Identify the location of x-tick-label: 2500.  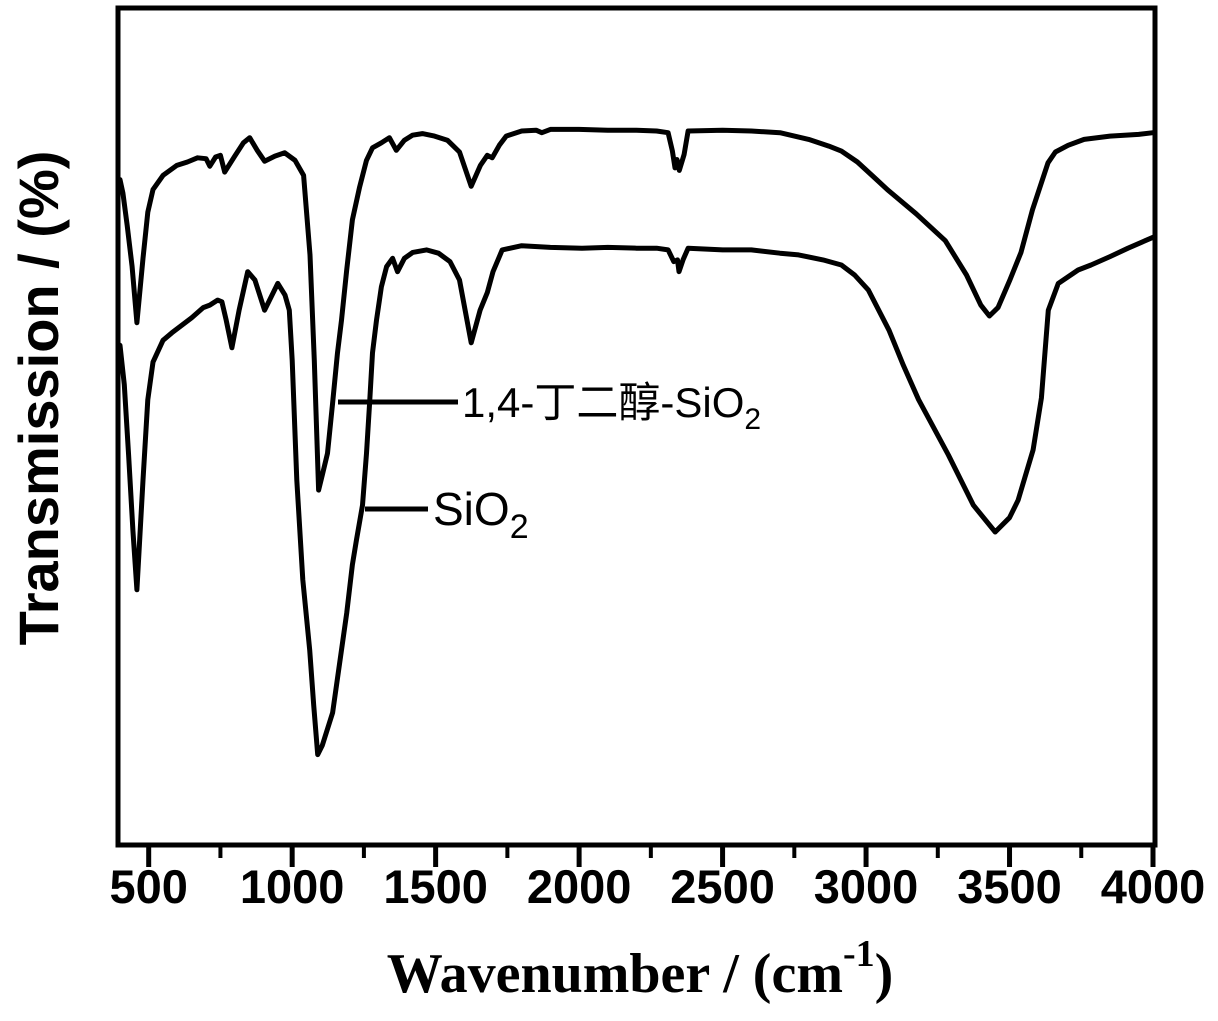
(722, 886).